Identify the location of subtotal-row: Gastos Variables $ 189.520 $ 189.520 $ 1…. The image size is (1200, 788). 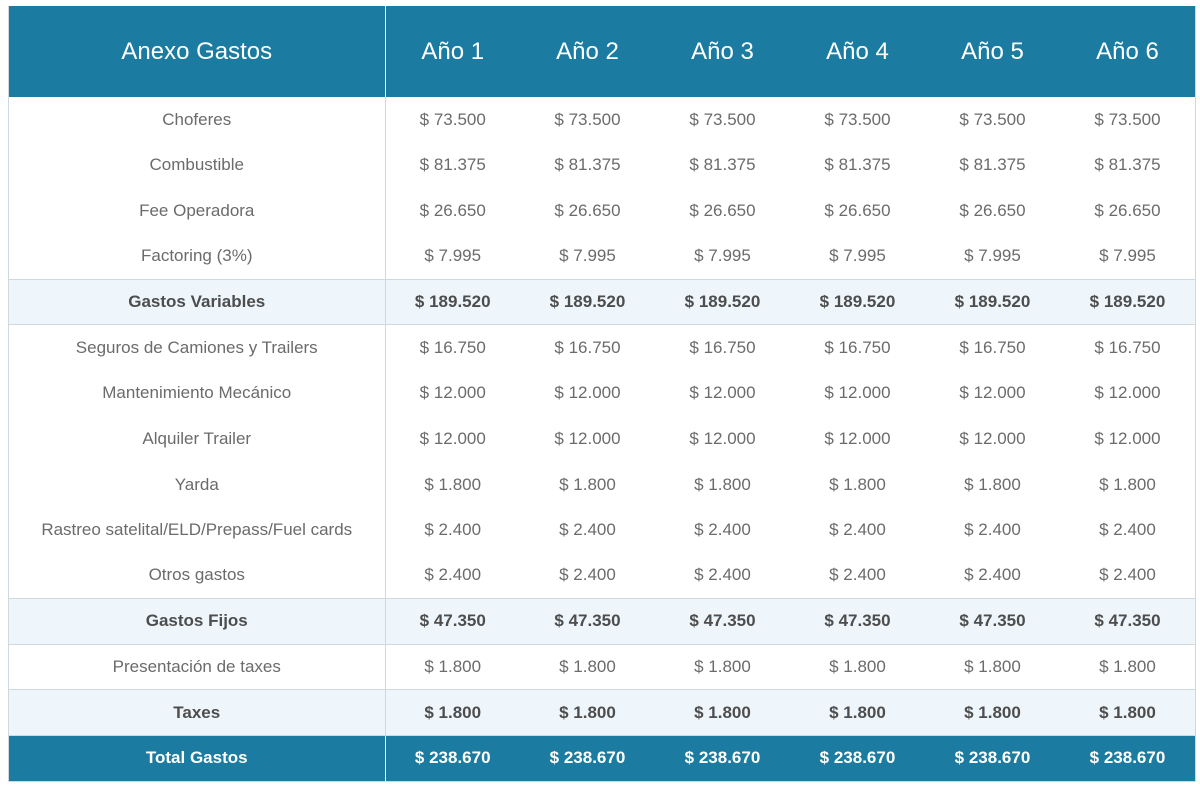
(602, 302).